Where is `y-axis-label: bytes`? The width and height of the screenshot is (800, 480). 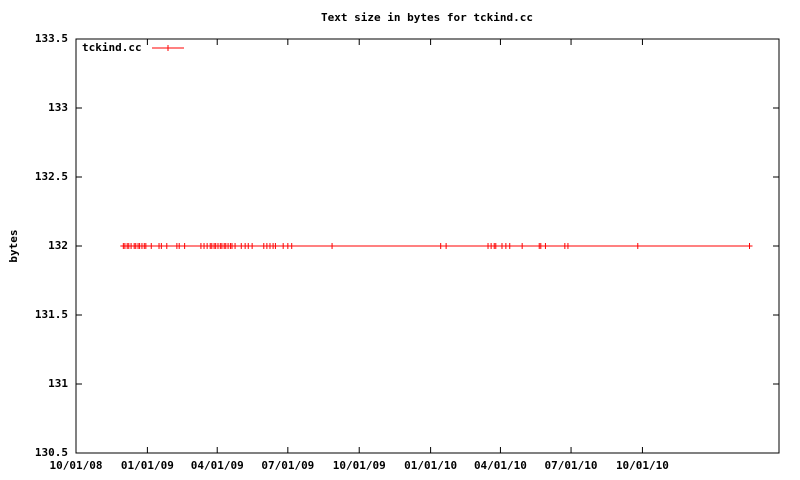 y-axis-label: bytes is located at coordinates (13, 245).